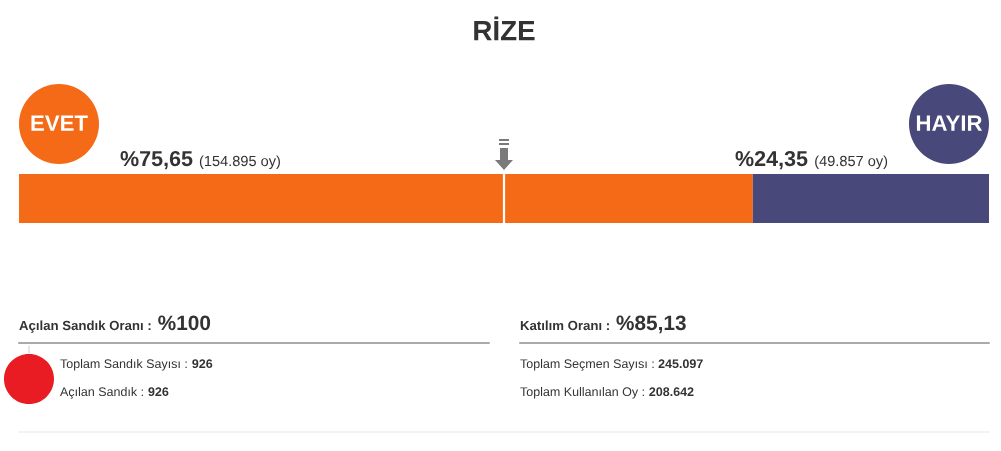 This screenshot has height=451, width=1001. What do you see at coordinates (504, 28) in the screenshot?
I see `chart-title: RİZE` at bounding box center [504, 28].